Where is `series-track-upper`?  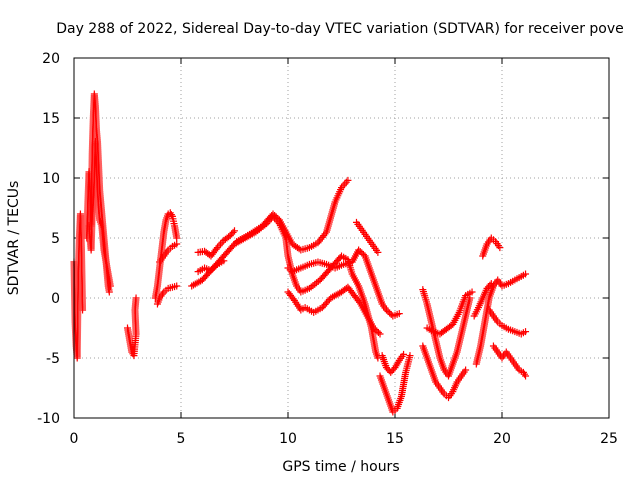 series-track-upper is located at coordinates (292, 215).